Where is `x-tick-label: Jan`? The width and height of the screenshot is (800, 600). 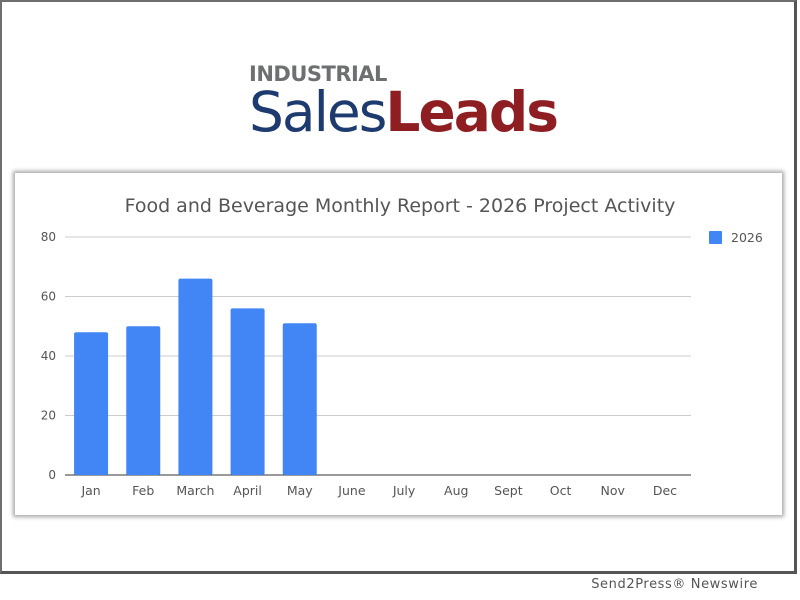
x-tick-label: Jan is located at coordinates (90, 490).